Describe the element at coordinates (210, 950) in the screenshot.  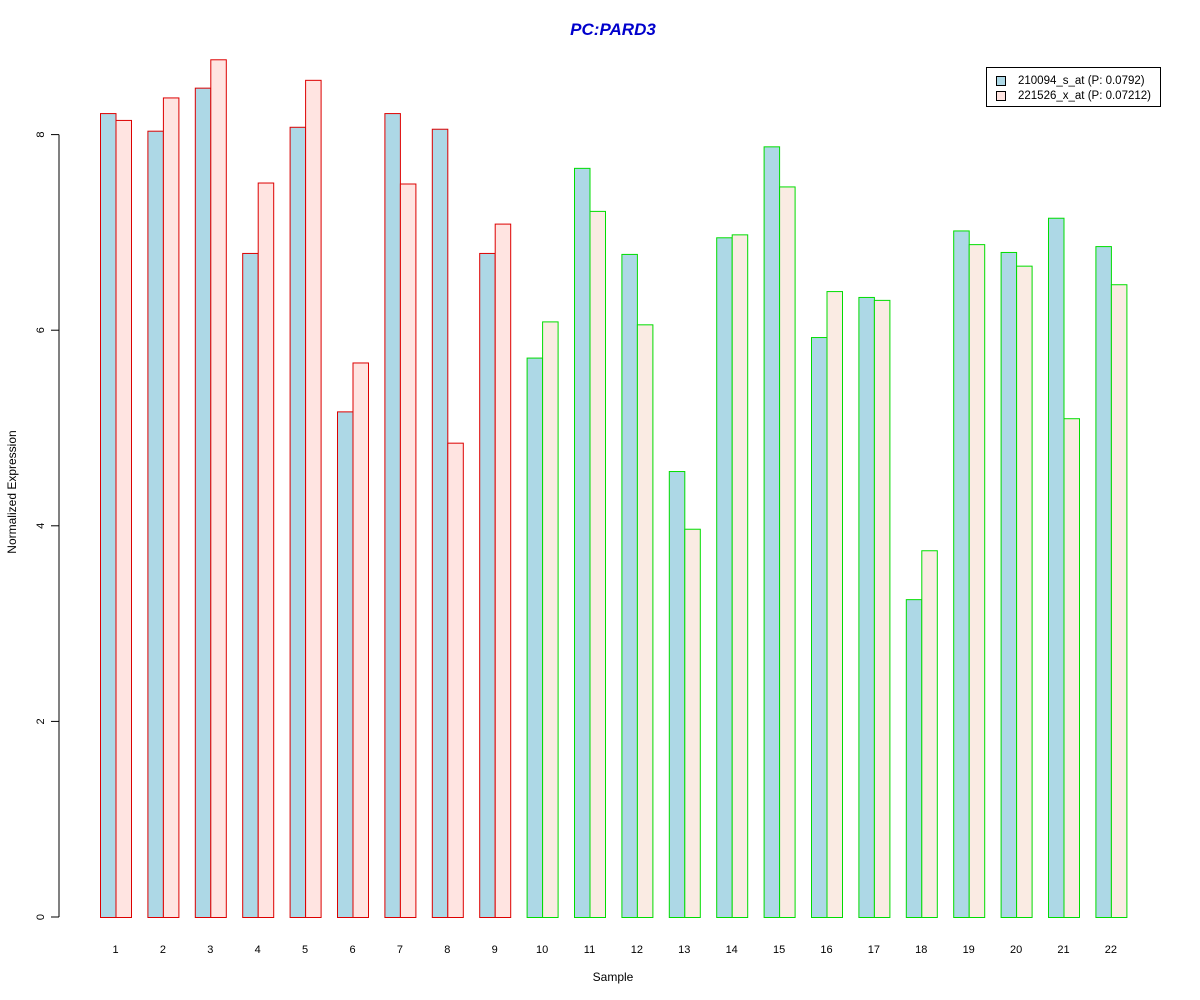
I see `x-tick-label: 3` at that location.